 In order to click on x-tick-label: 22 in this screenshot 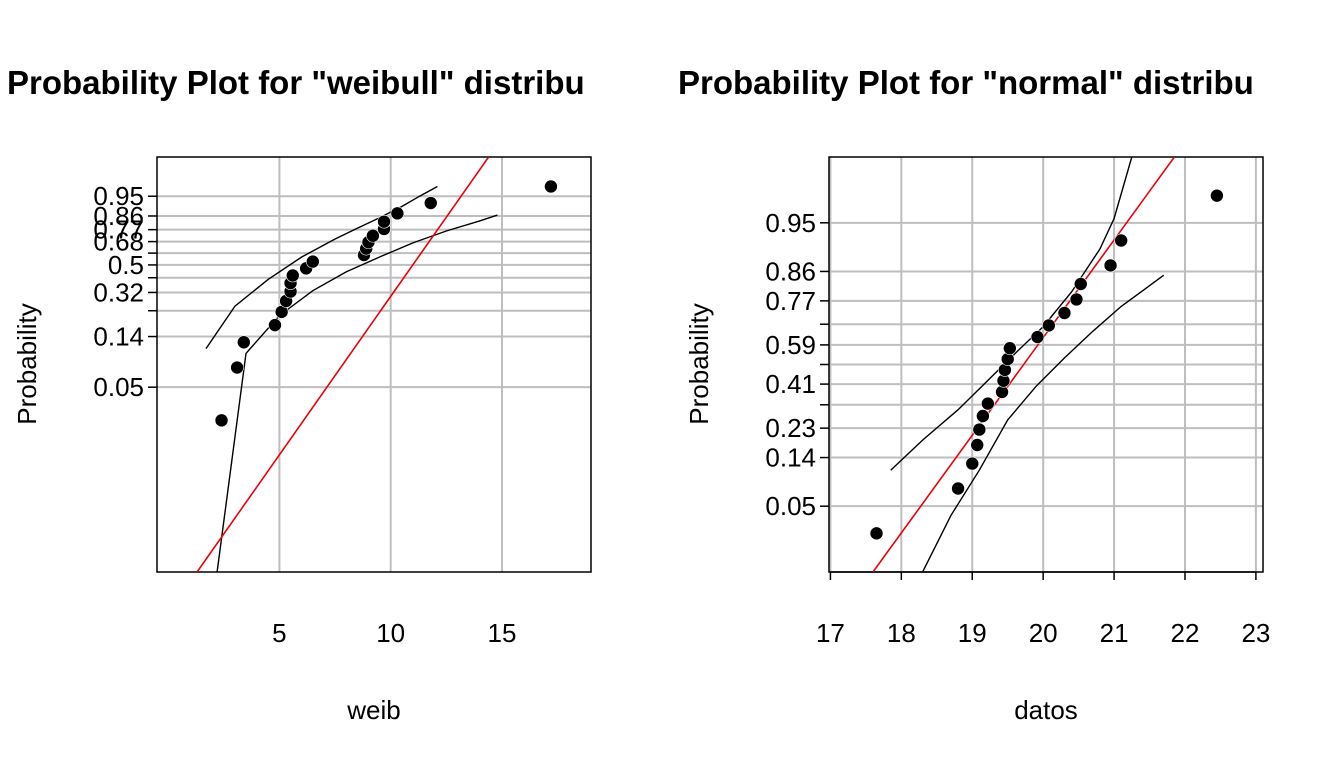, I will do `click(1185, 633)`.